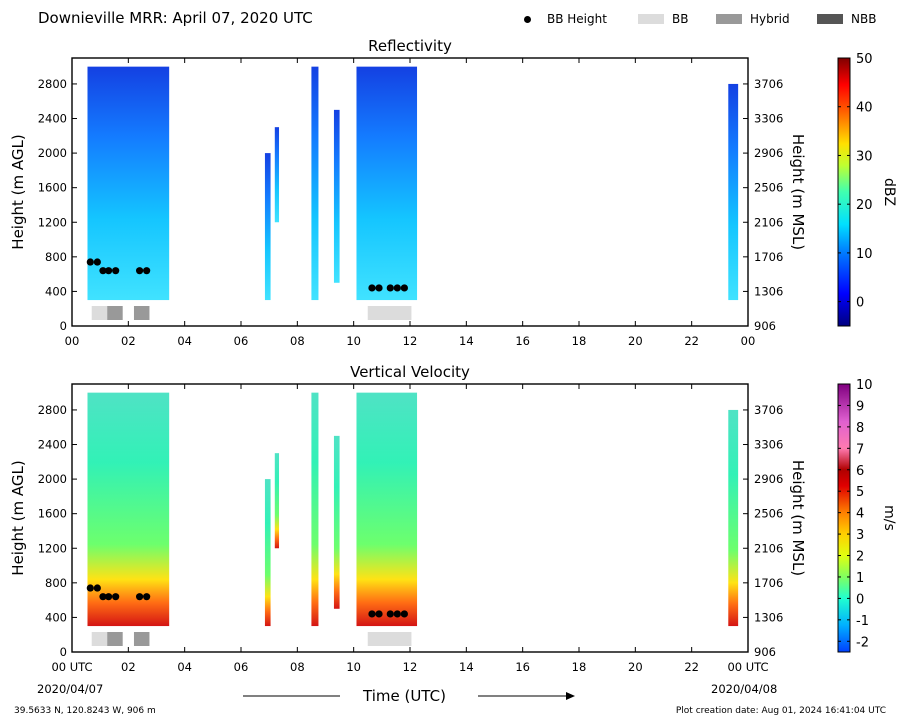 The height and width of the screenshot is (725, 900). I want to click on y-tick-label: 2000, so click(52, 479).